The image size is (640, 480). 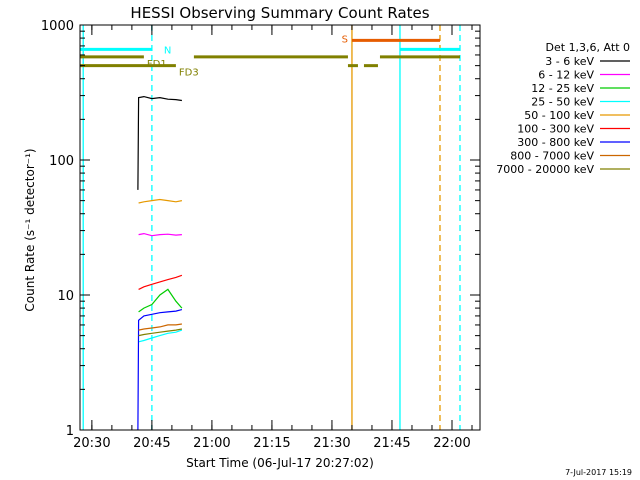 I want to click on state-label-FD3: FD3, so click(x=189, y=73).